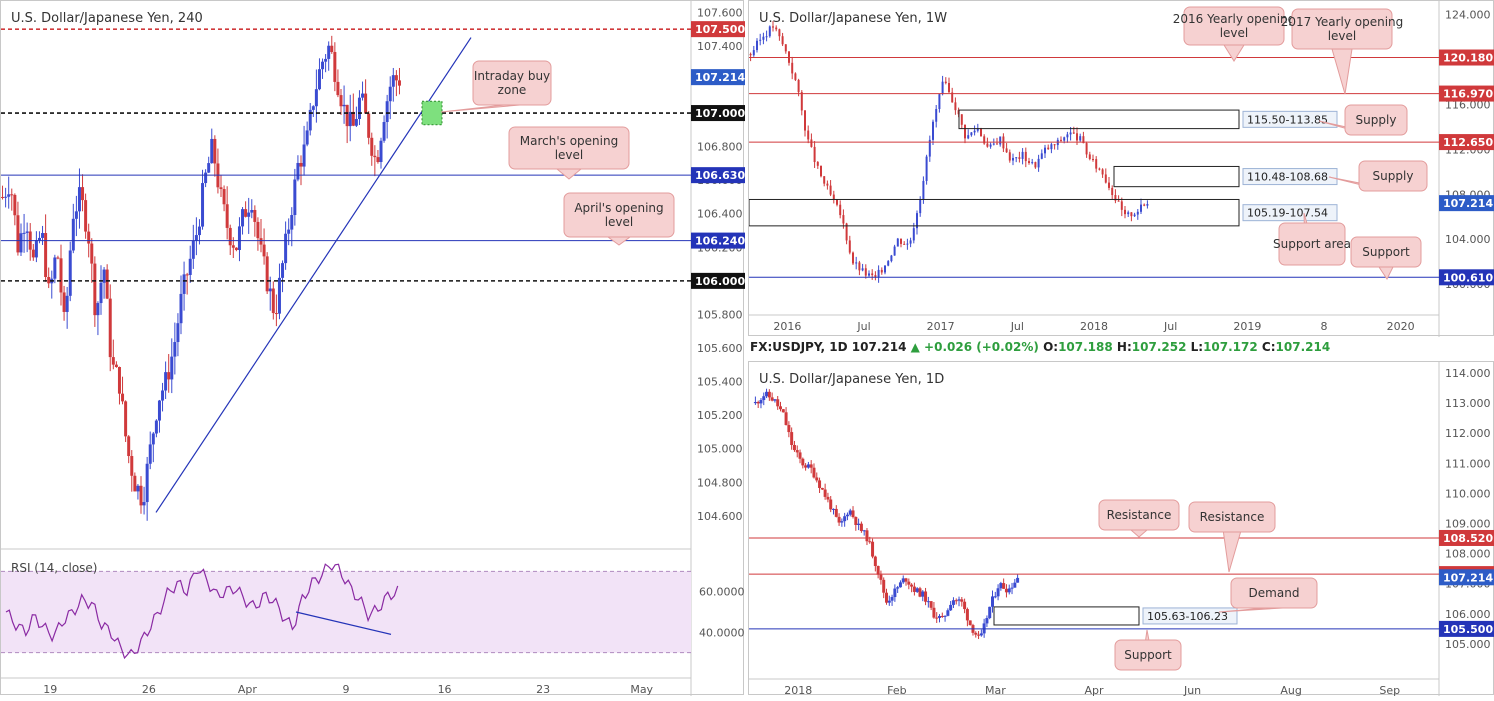  Describe the element at coordinates (512, 83) in the screenshot. I see `callout-buy-zone-box` at that location.